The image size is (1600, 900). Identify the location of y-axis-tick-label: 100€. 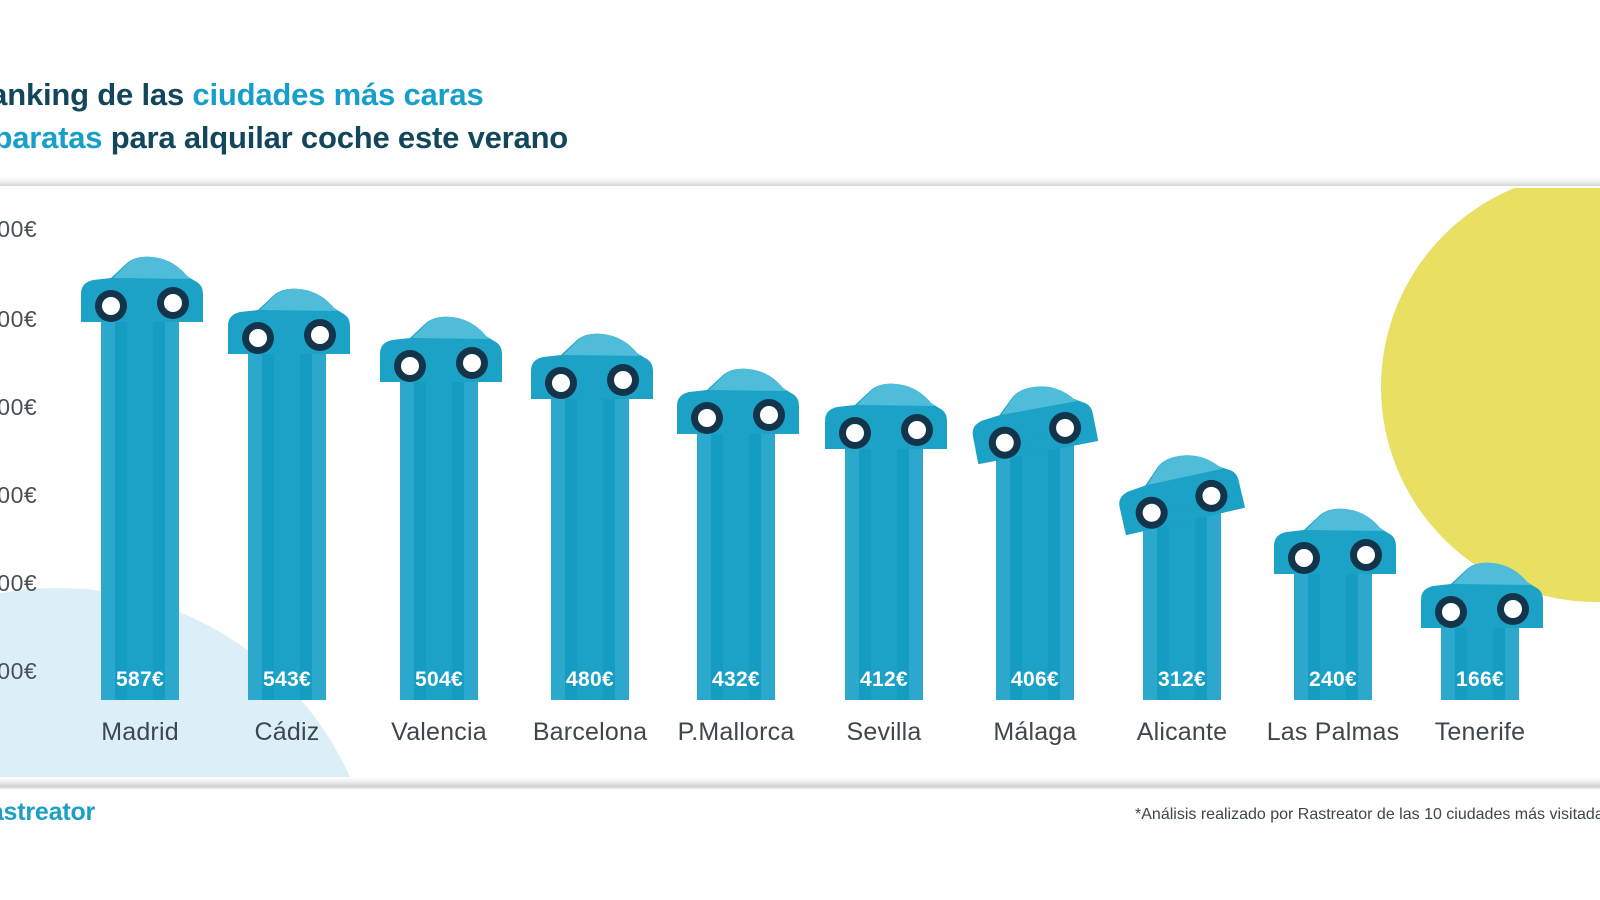
(19, 671).